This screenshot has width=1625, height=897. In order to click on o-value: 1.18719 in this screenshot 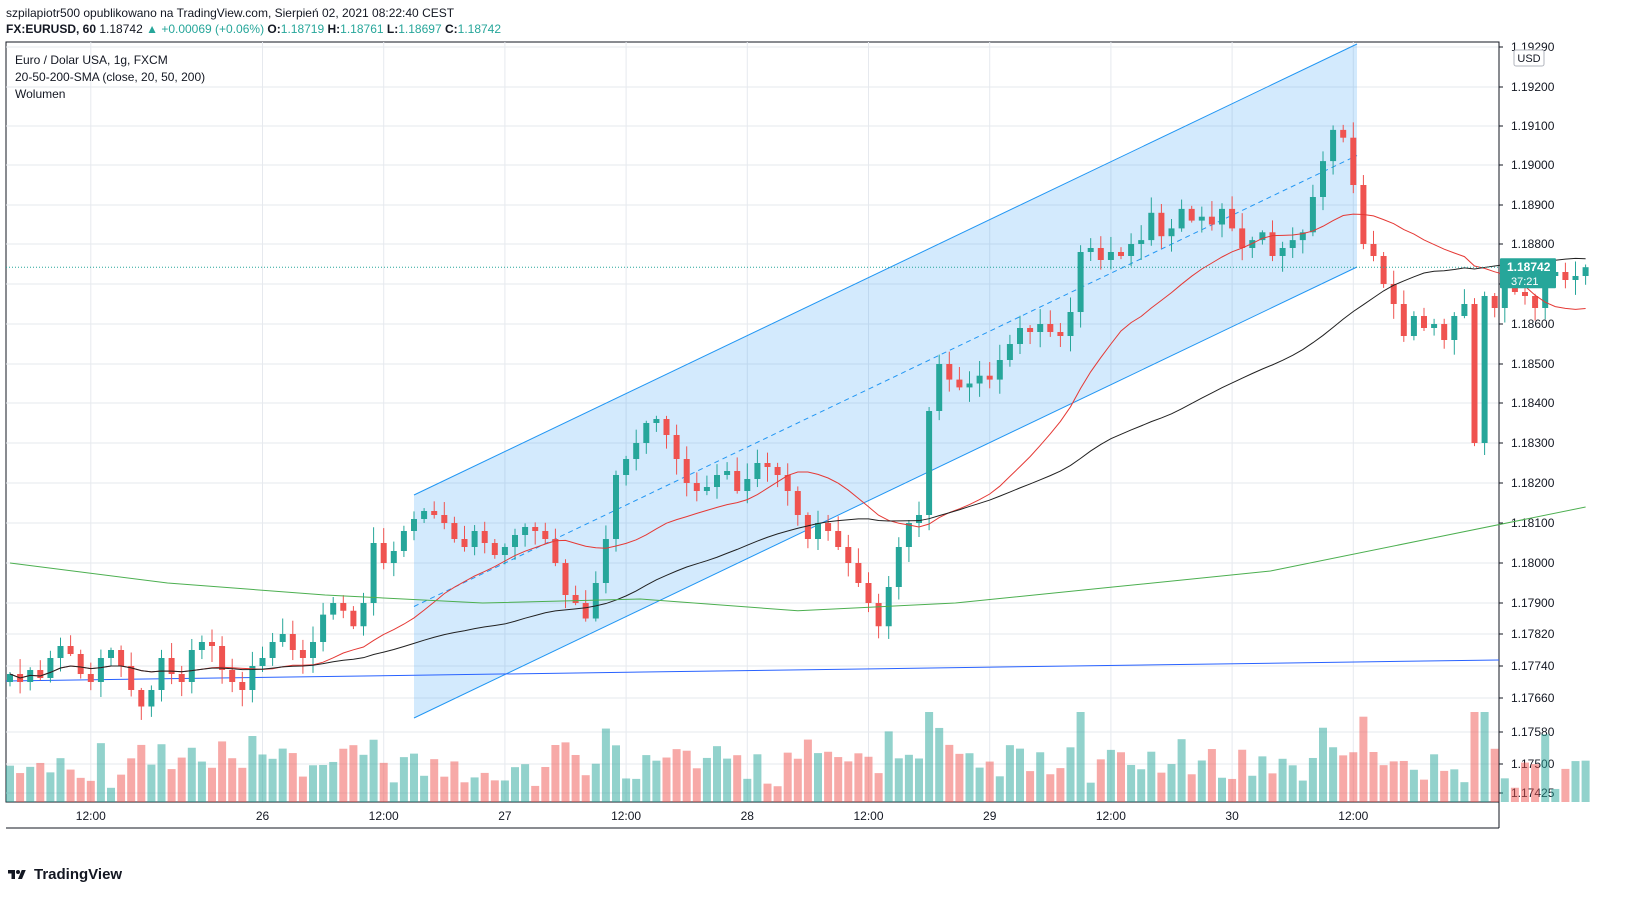, I will do `click(302, 29)`.